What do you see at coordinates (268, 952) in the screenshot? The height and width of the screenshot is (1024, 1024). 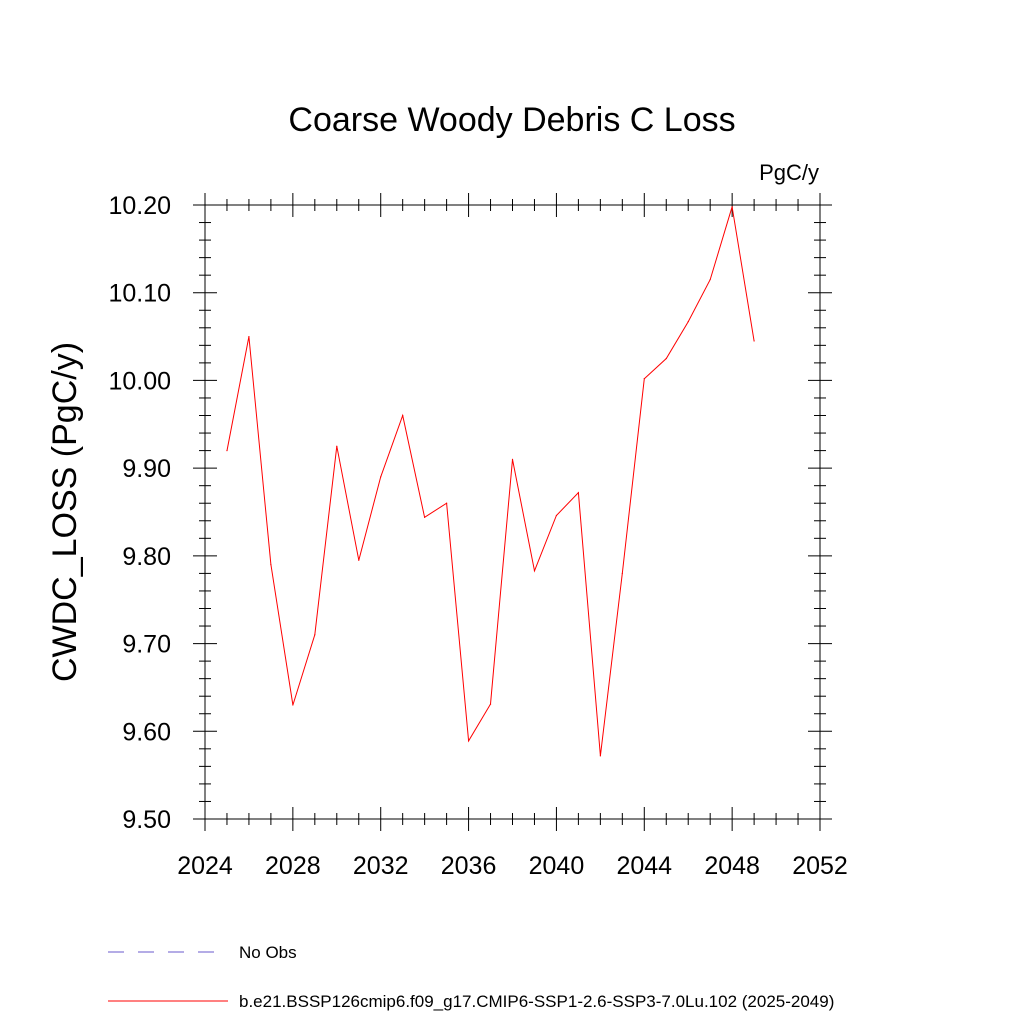 I see `legend-no-obs-label: No Obs` at bounding box center [268, 952].